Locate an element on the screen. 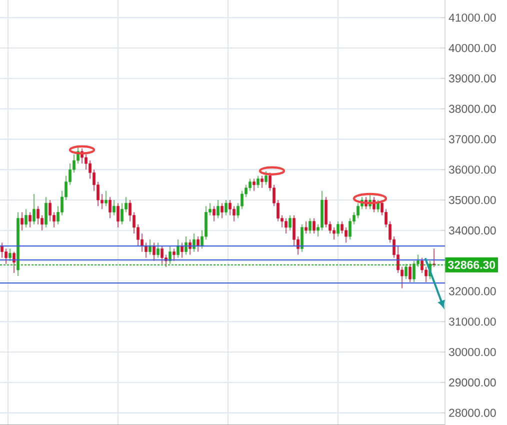 The height and width of the screenshot is (425, 507). ref-line-label: 32866.30 is located at coordinates (472, 264).